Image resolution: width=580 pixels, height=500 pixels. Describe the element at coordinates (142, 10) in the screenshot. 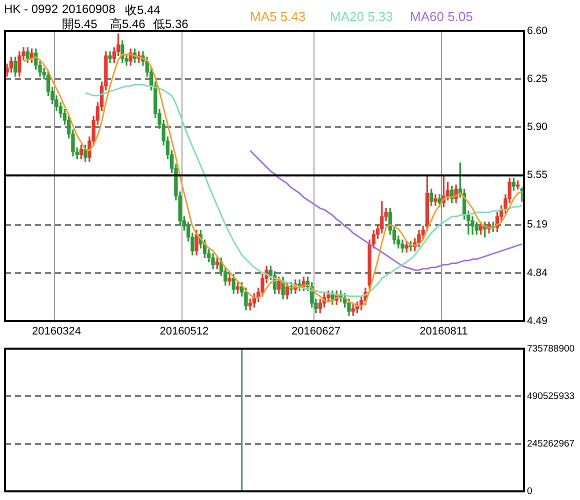

I see `text: 收5.44` at that location.